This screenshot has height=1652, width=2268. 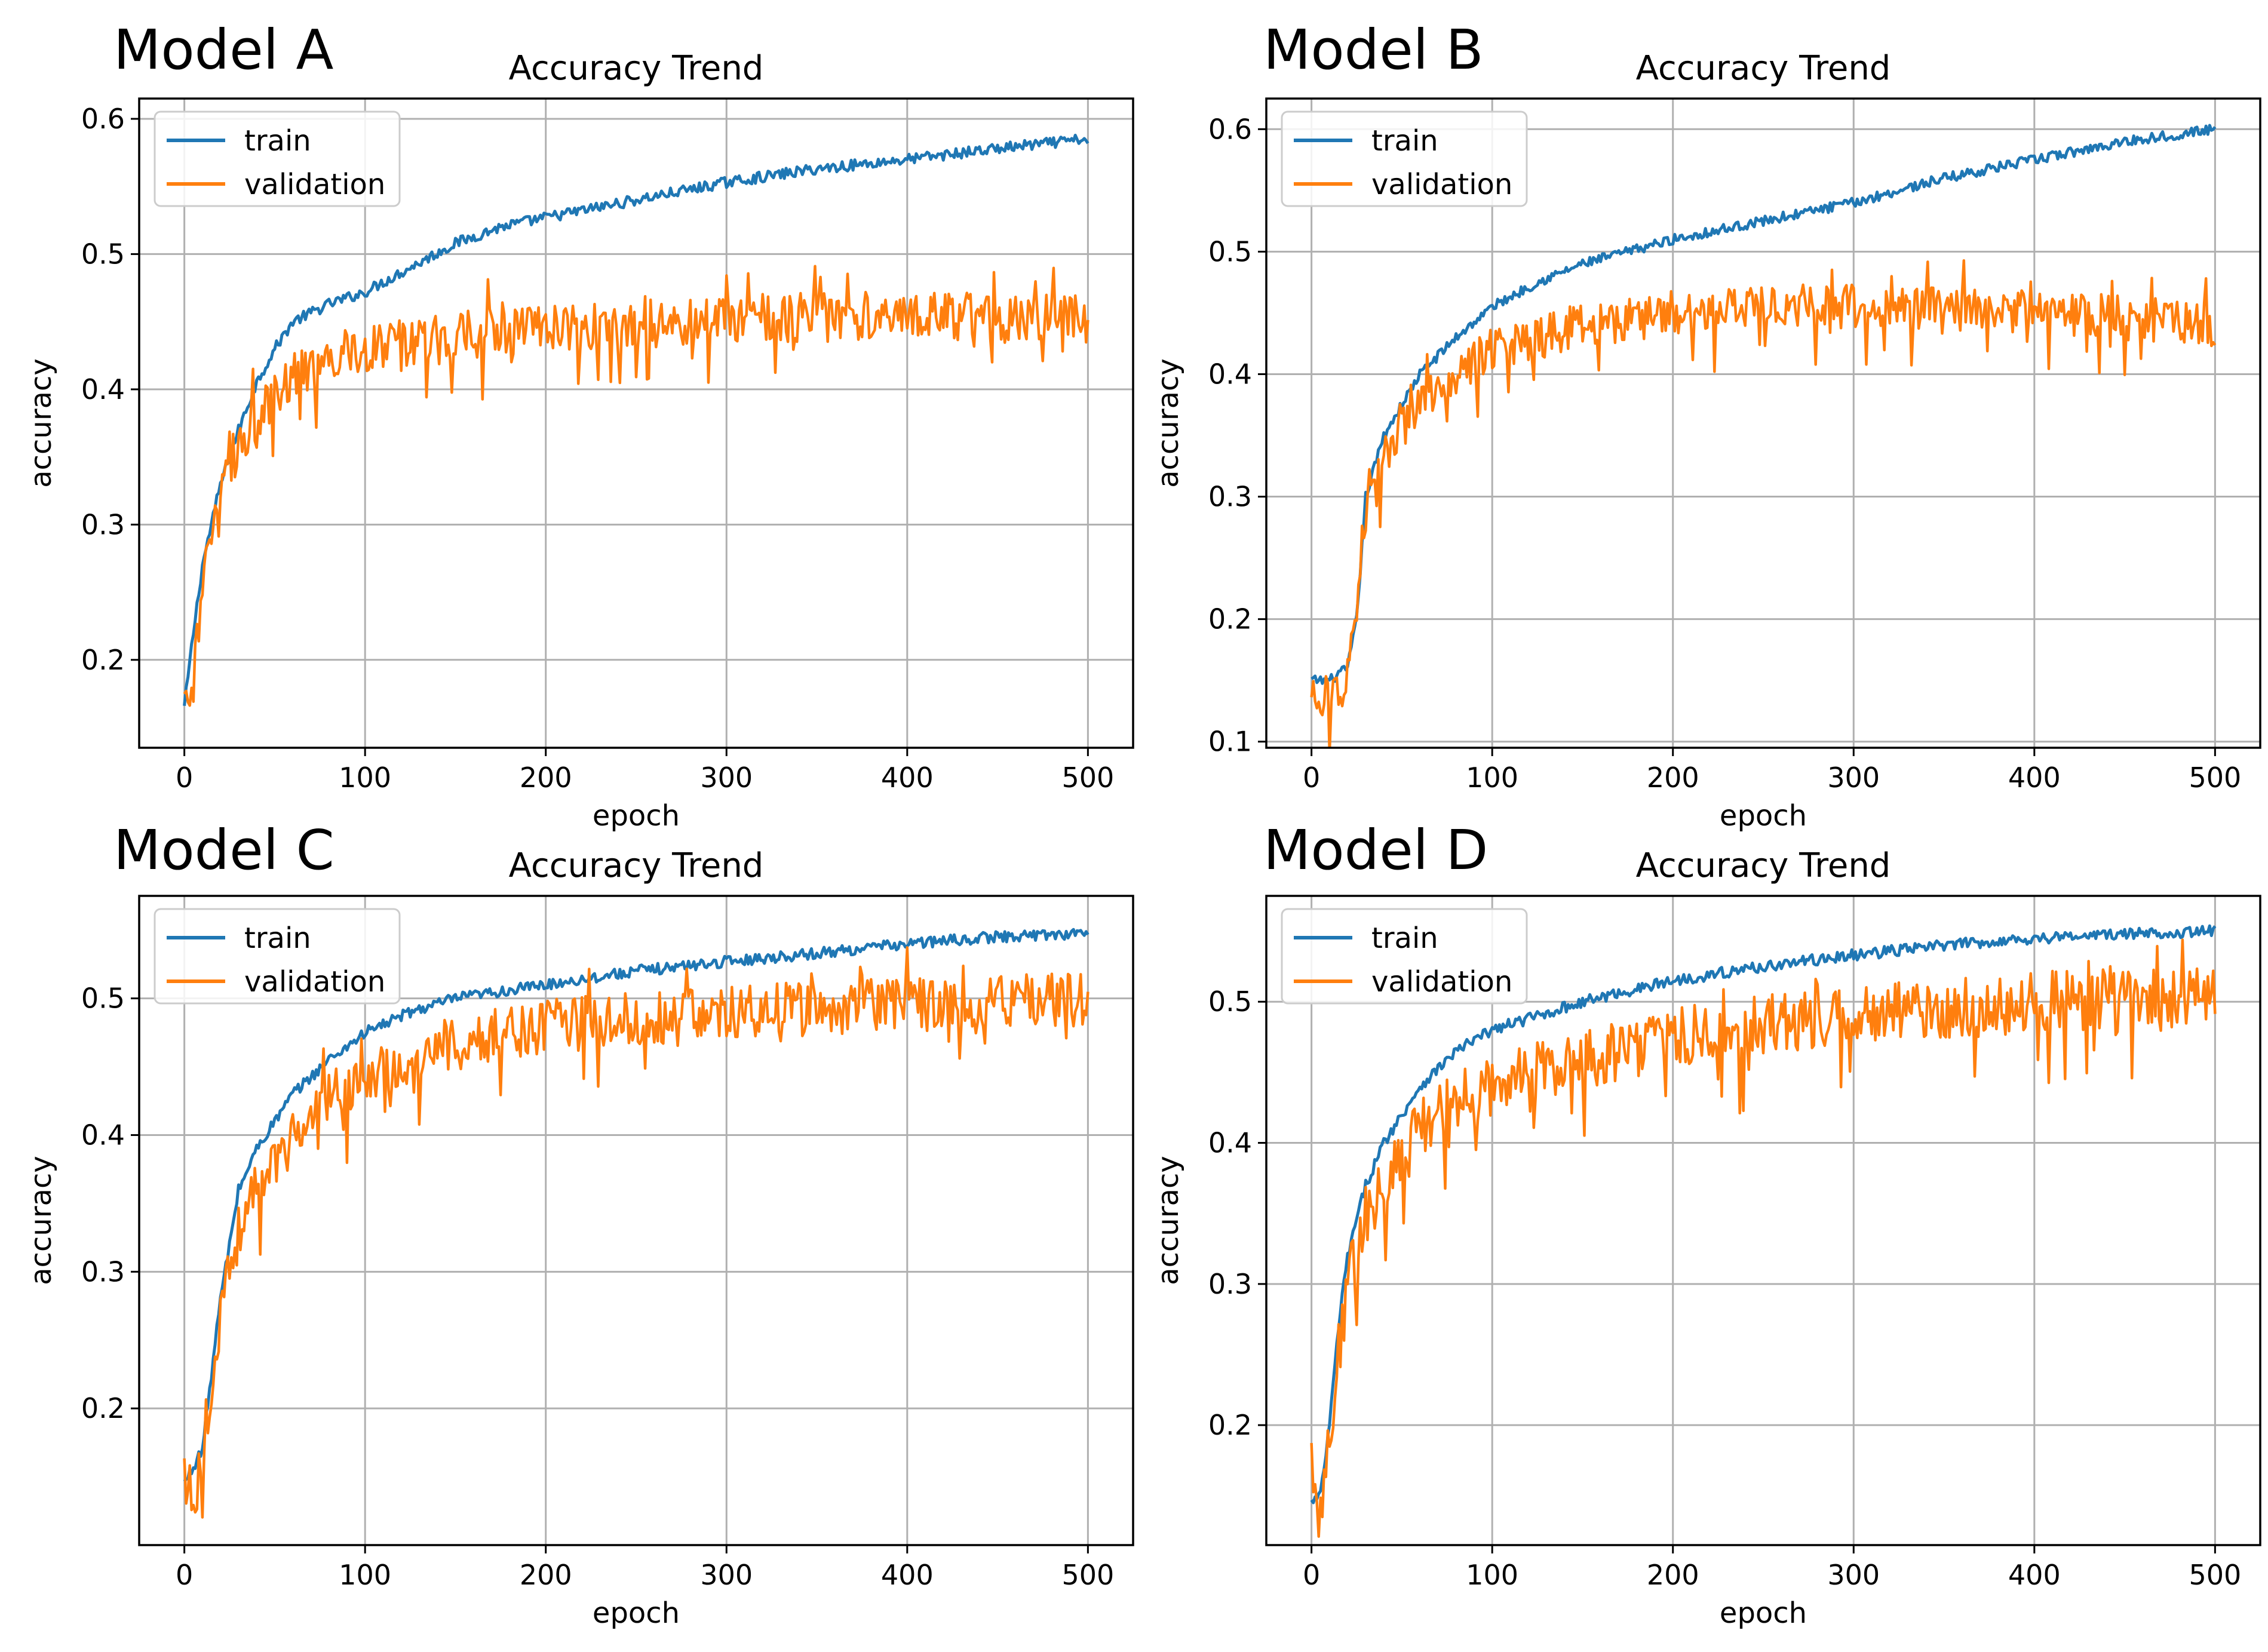 I want to click on panel-label: Model C, so click(x=223, y=850).